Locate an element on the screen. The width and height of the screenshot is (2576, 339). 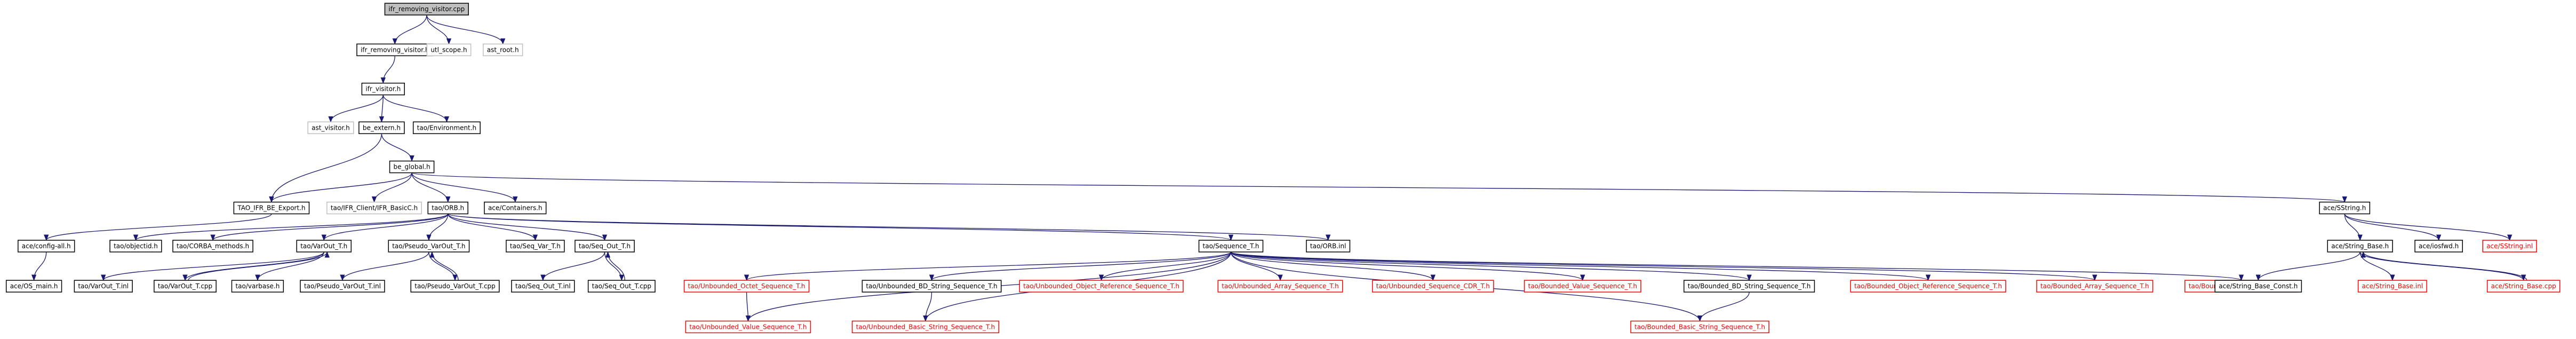
graph-node-n-tao-objectid-h: tao/objectid.h is located at coordinates (135, 247).